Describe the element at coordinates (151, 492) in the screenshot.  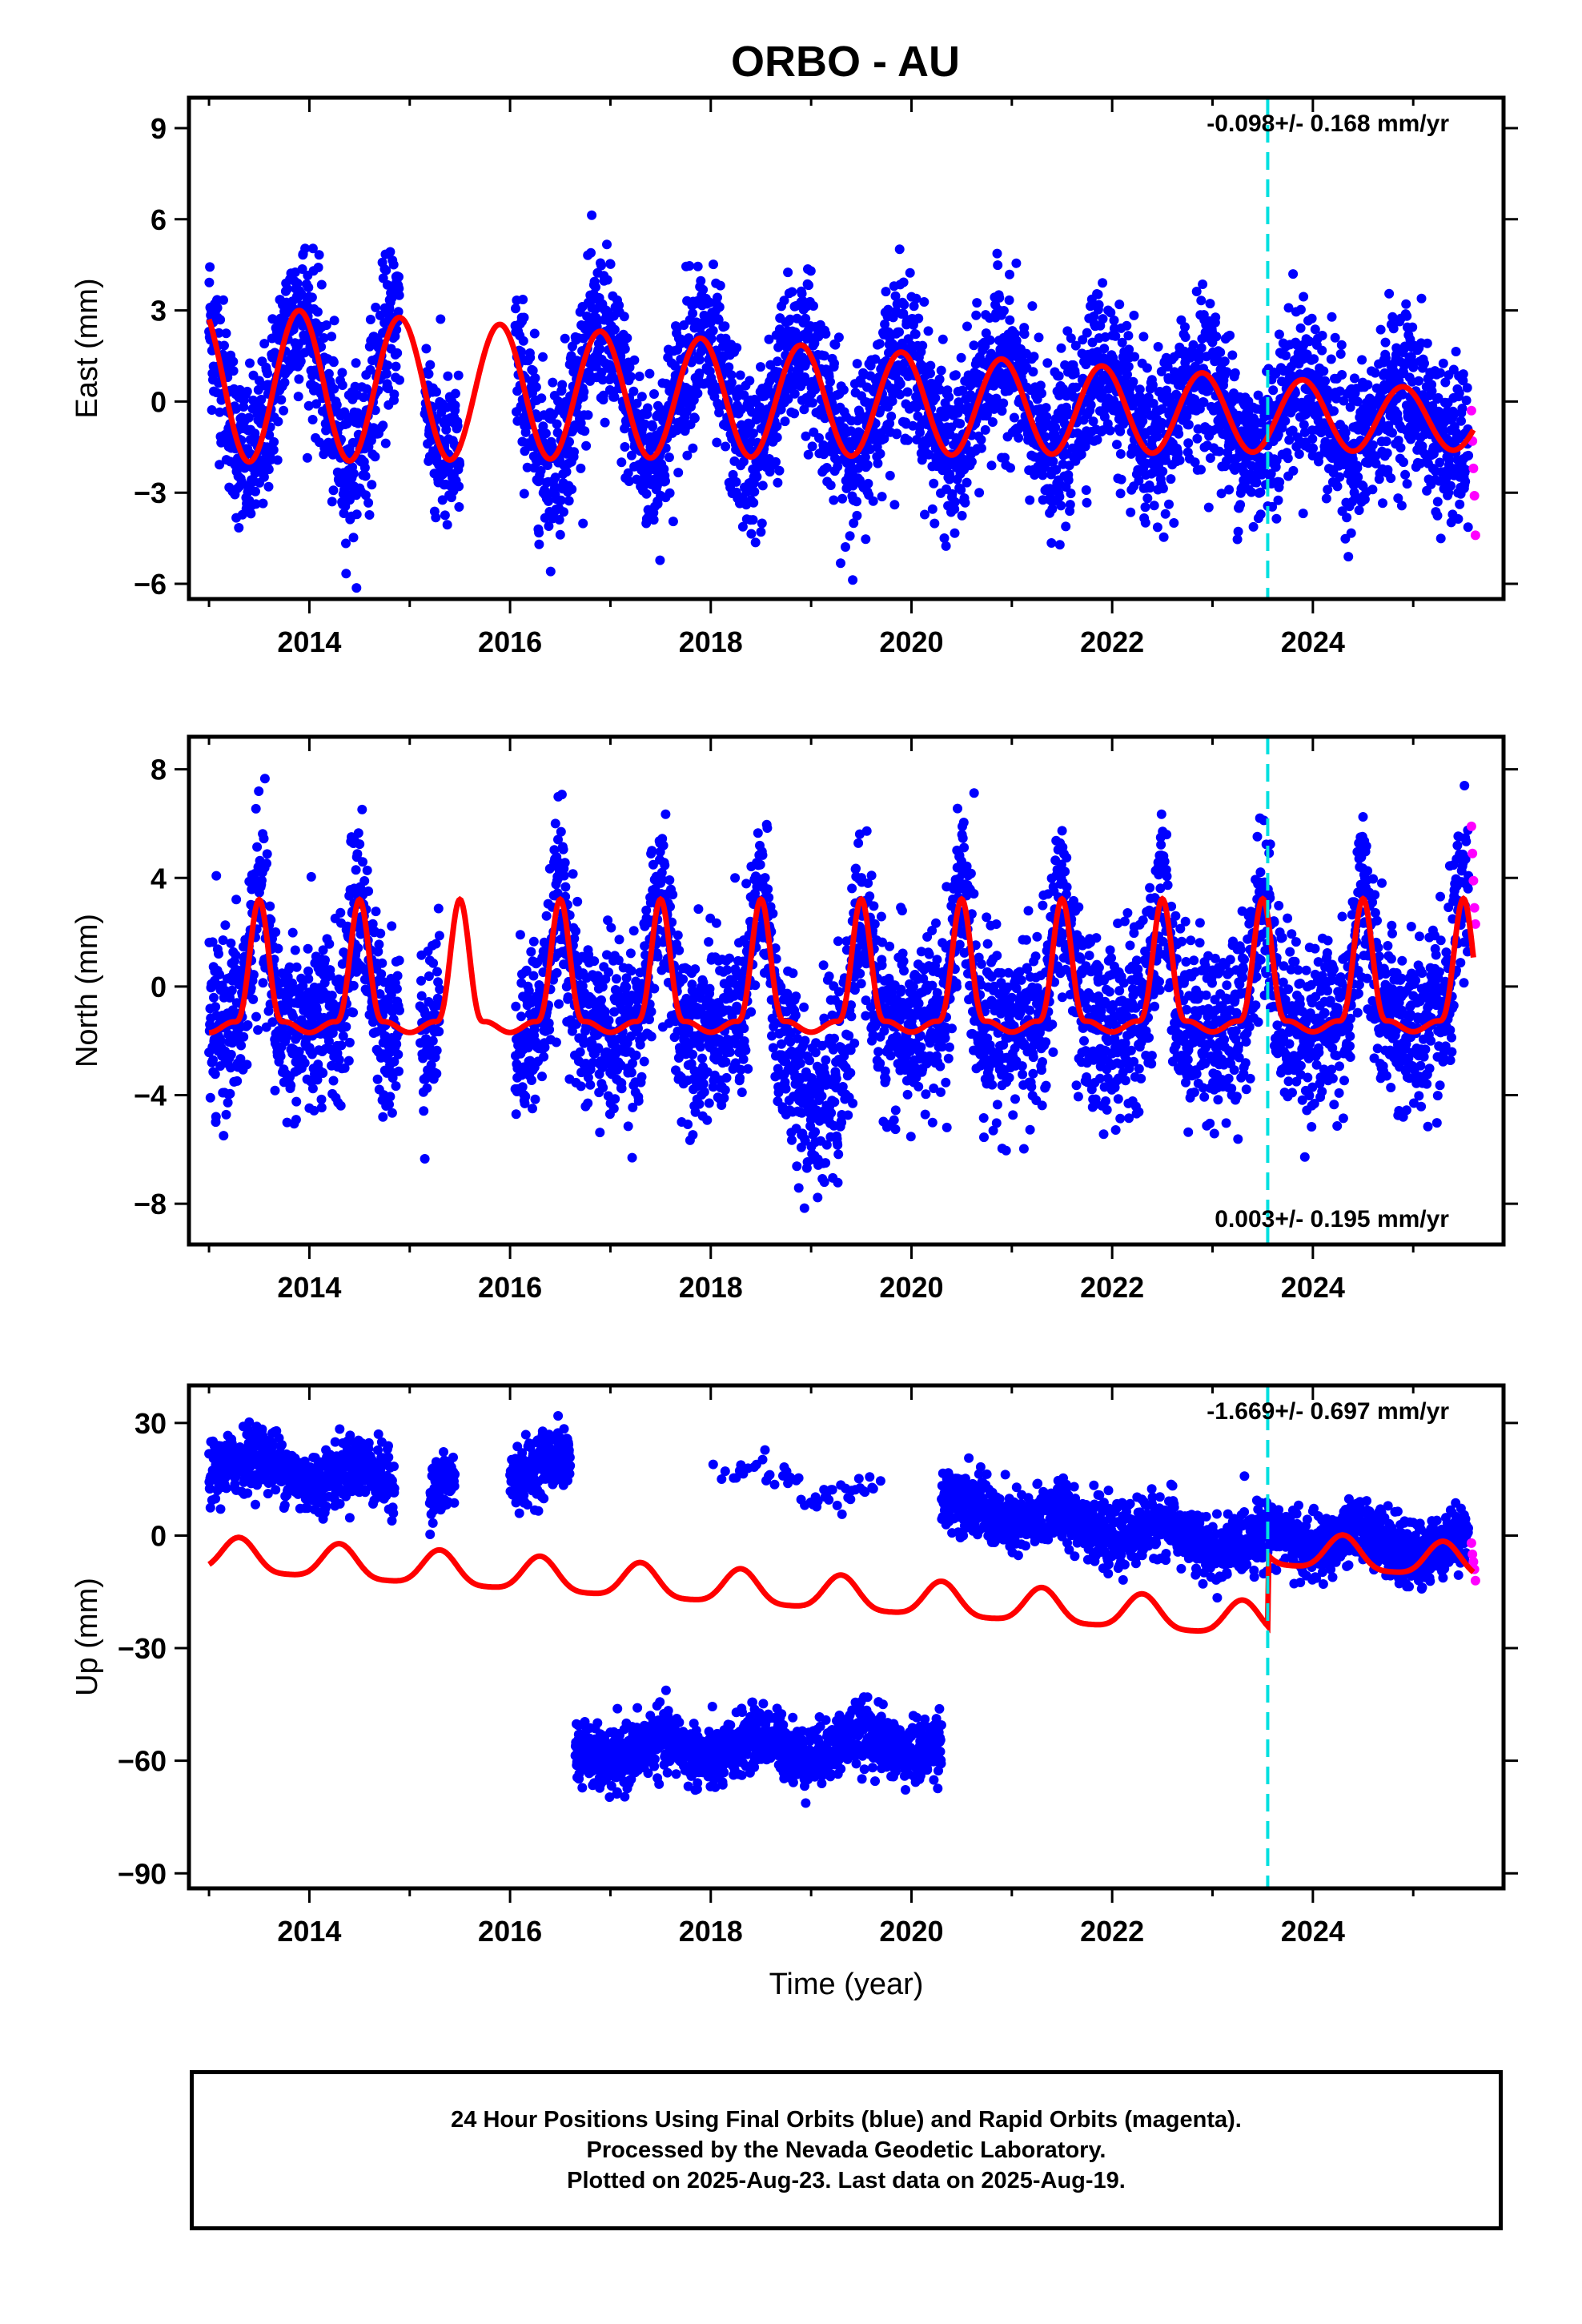
I see `y-tick-label: −3` at that location.